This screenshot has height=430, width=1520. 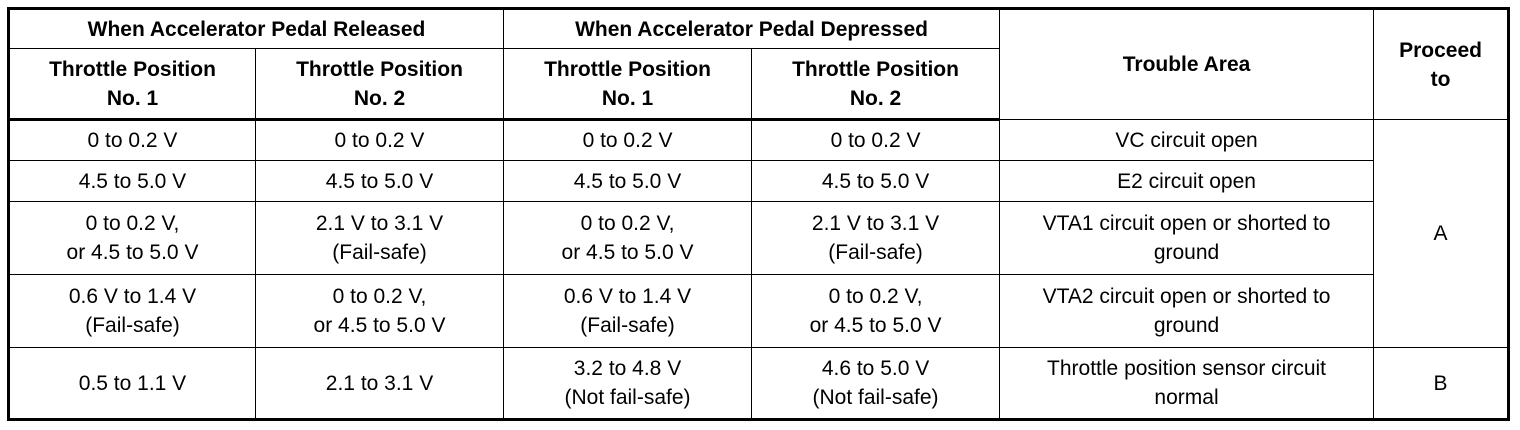 I want to click on cell-line: 2.1 to 3.1 V, so click(x=379, y=383).